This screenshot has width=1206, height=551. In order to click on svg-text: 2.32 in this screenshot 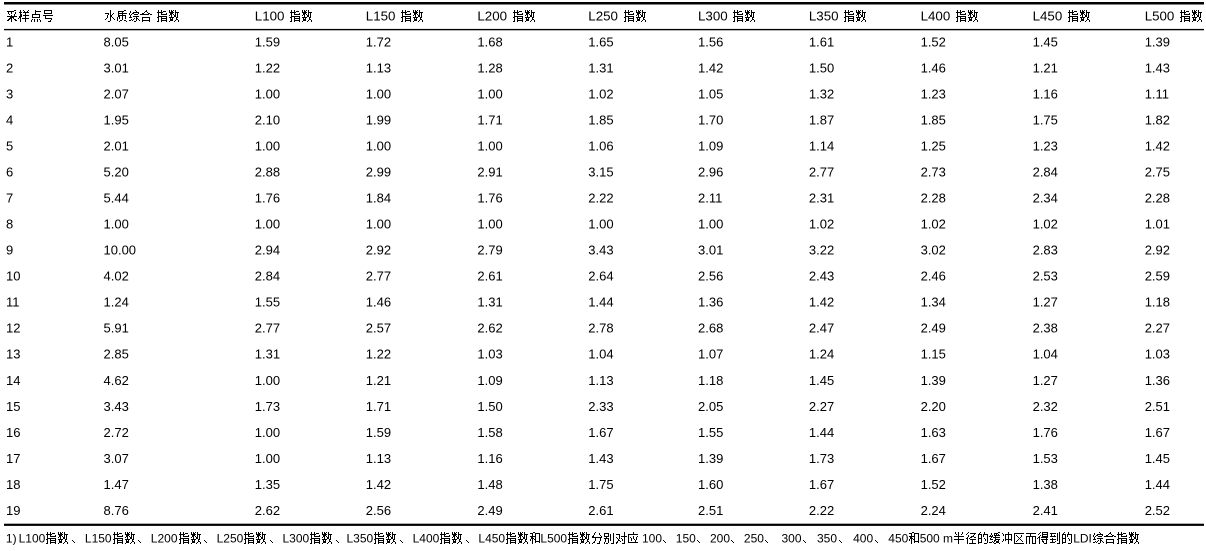, I will do `click(1045, 406)`.